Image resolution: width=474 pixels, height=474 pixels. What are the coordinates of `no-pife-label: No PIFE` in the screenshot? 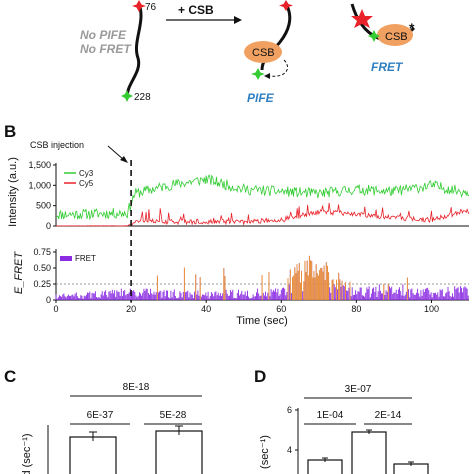 It's located at (103, 35).